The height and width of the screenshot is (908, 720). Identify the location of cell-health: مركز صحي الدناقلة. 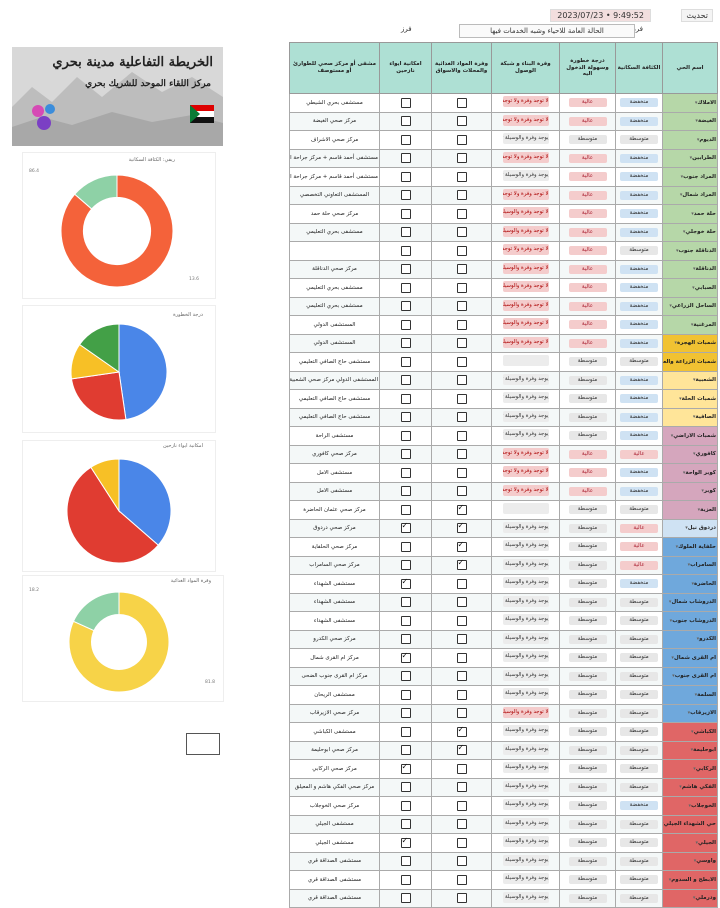
(334, 269).